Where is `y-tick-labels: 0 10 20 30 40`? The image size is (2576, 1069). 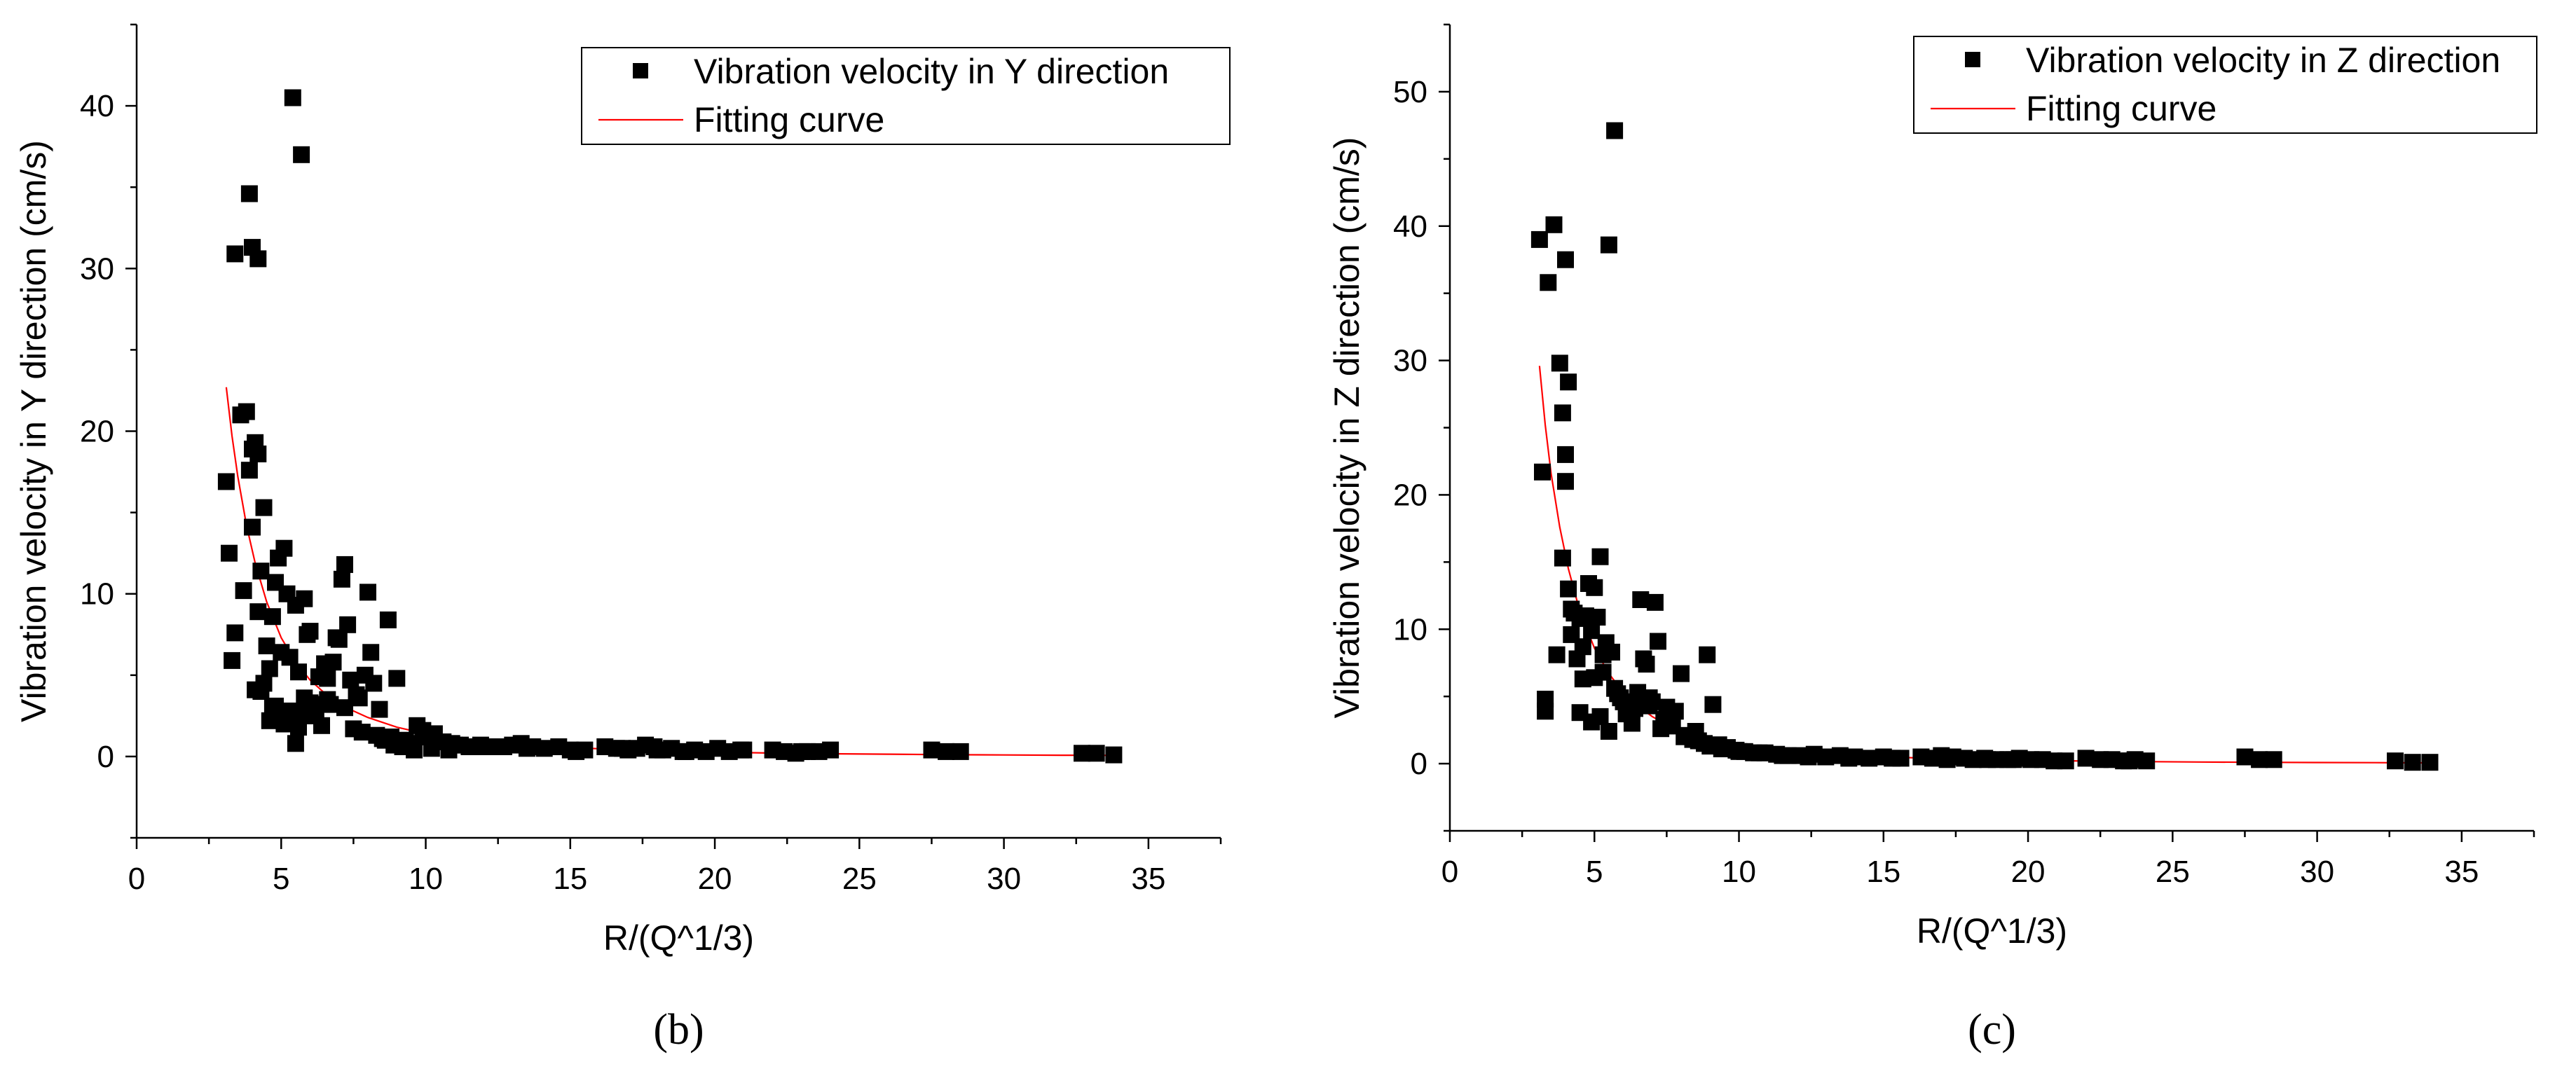
y-tick-labels: 0 10 20 30 40 is located at coordinates (97, 431).